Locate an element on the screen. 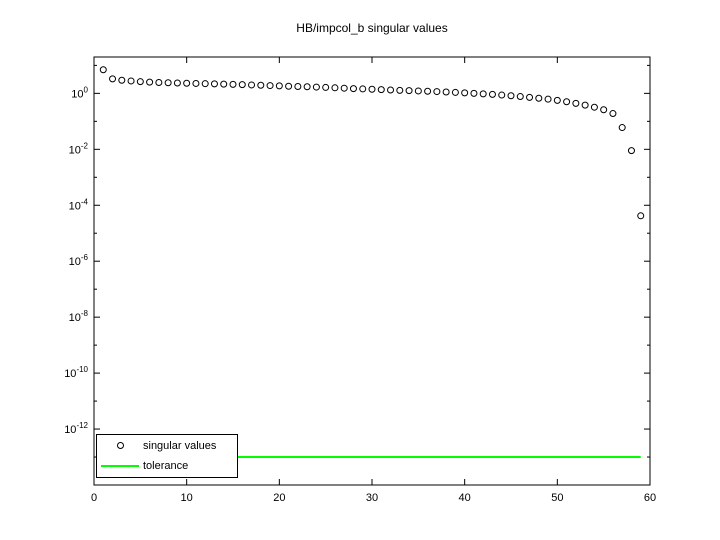 This screenshot has height=540, width=720. y-tick-label: 10⁻⁸ is located at coordinates (79, 316).